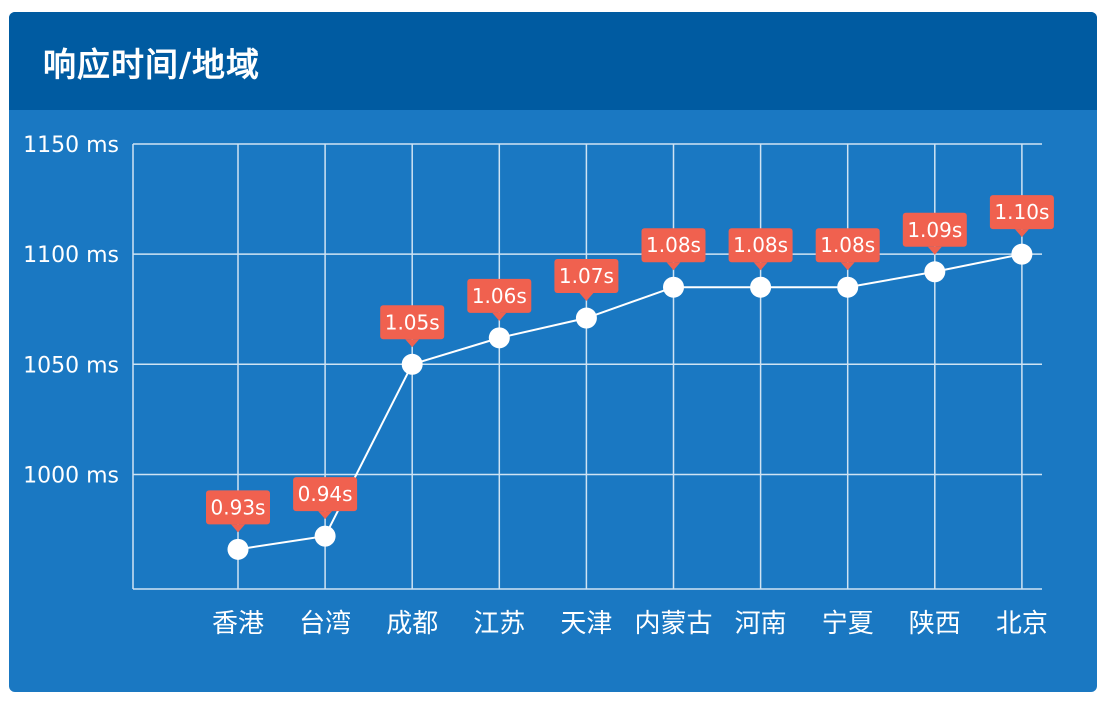  Describe the element at coordinates (412, 624) in the screenshot. I see `x-tick-label: 成都` at that location.